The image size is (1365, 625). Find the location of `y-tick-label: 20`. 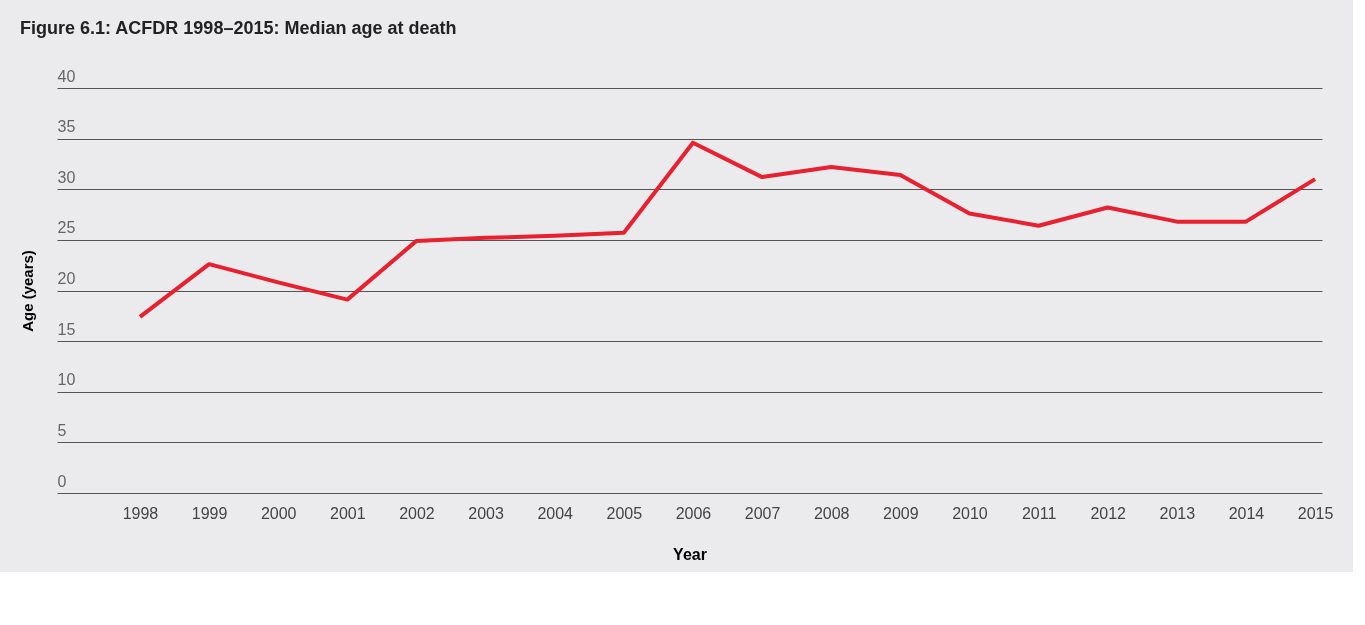

y-tick-label: 20 is located at coordinates (66, 278).